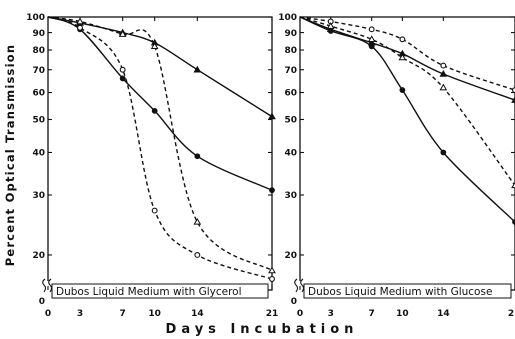  I want to click on panel-title: Dubos Liquid Medium with Glucose, so click(400, 292).